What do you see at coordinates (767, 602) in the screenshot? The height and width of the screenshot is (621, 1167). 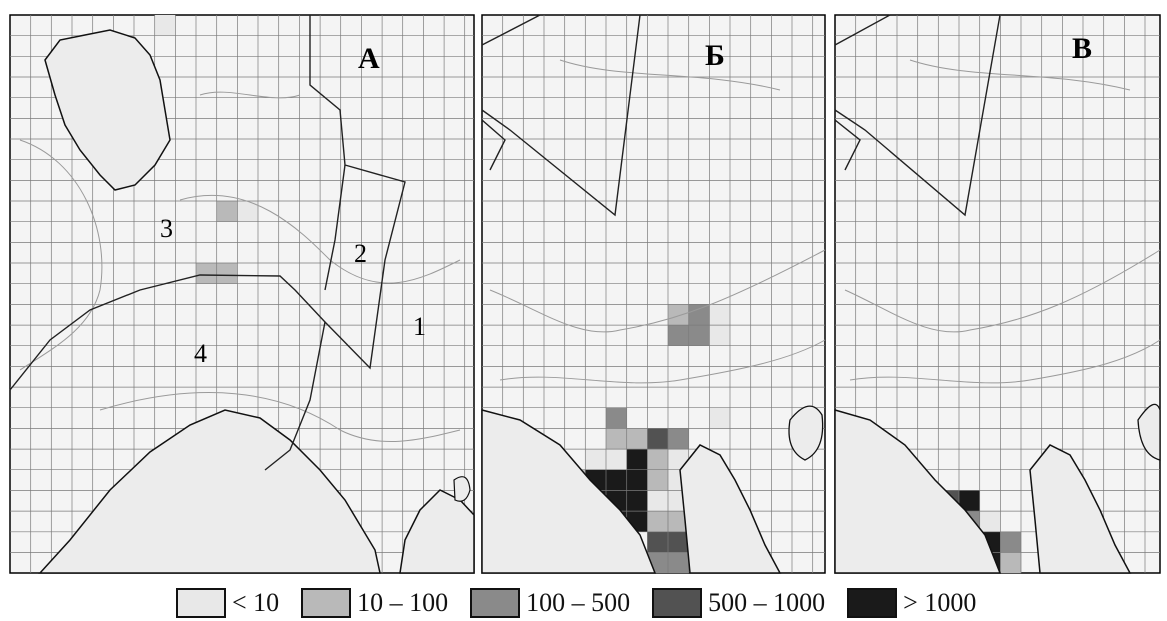 I see `legend-label: 500 – 1000` at bounding box center [767, 602].